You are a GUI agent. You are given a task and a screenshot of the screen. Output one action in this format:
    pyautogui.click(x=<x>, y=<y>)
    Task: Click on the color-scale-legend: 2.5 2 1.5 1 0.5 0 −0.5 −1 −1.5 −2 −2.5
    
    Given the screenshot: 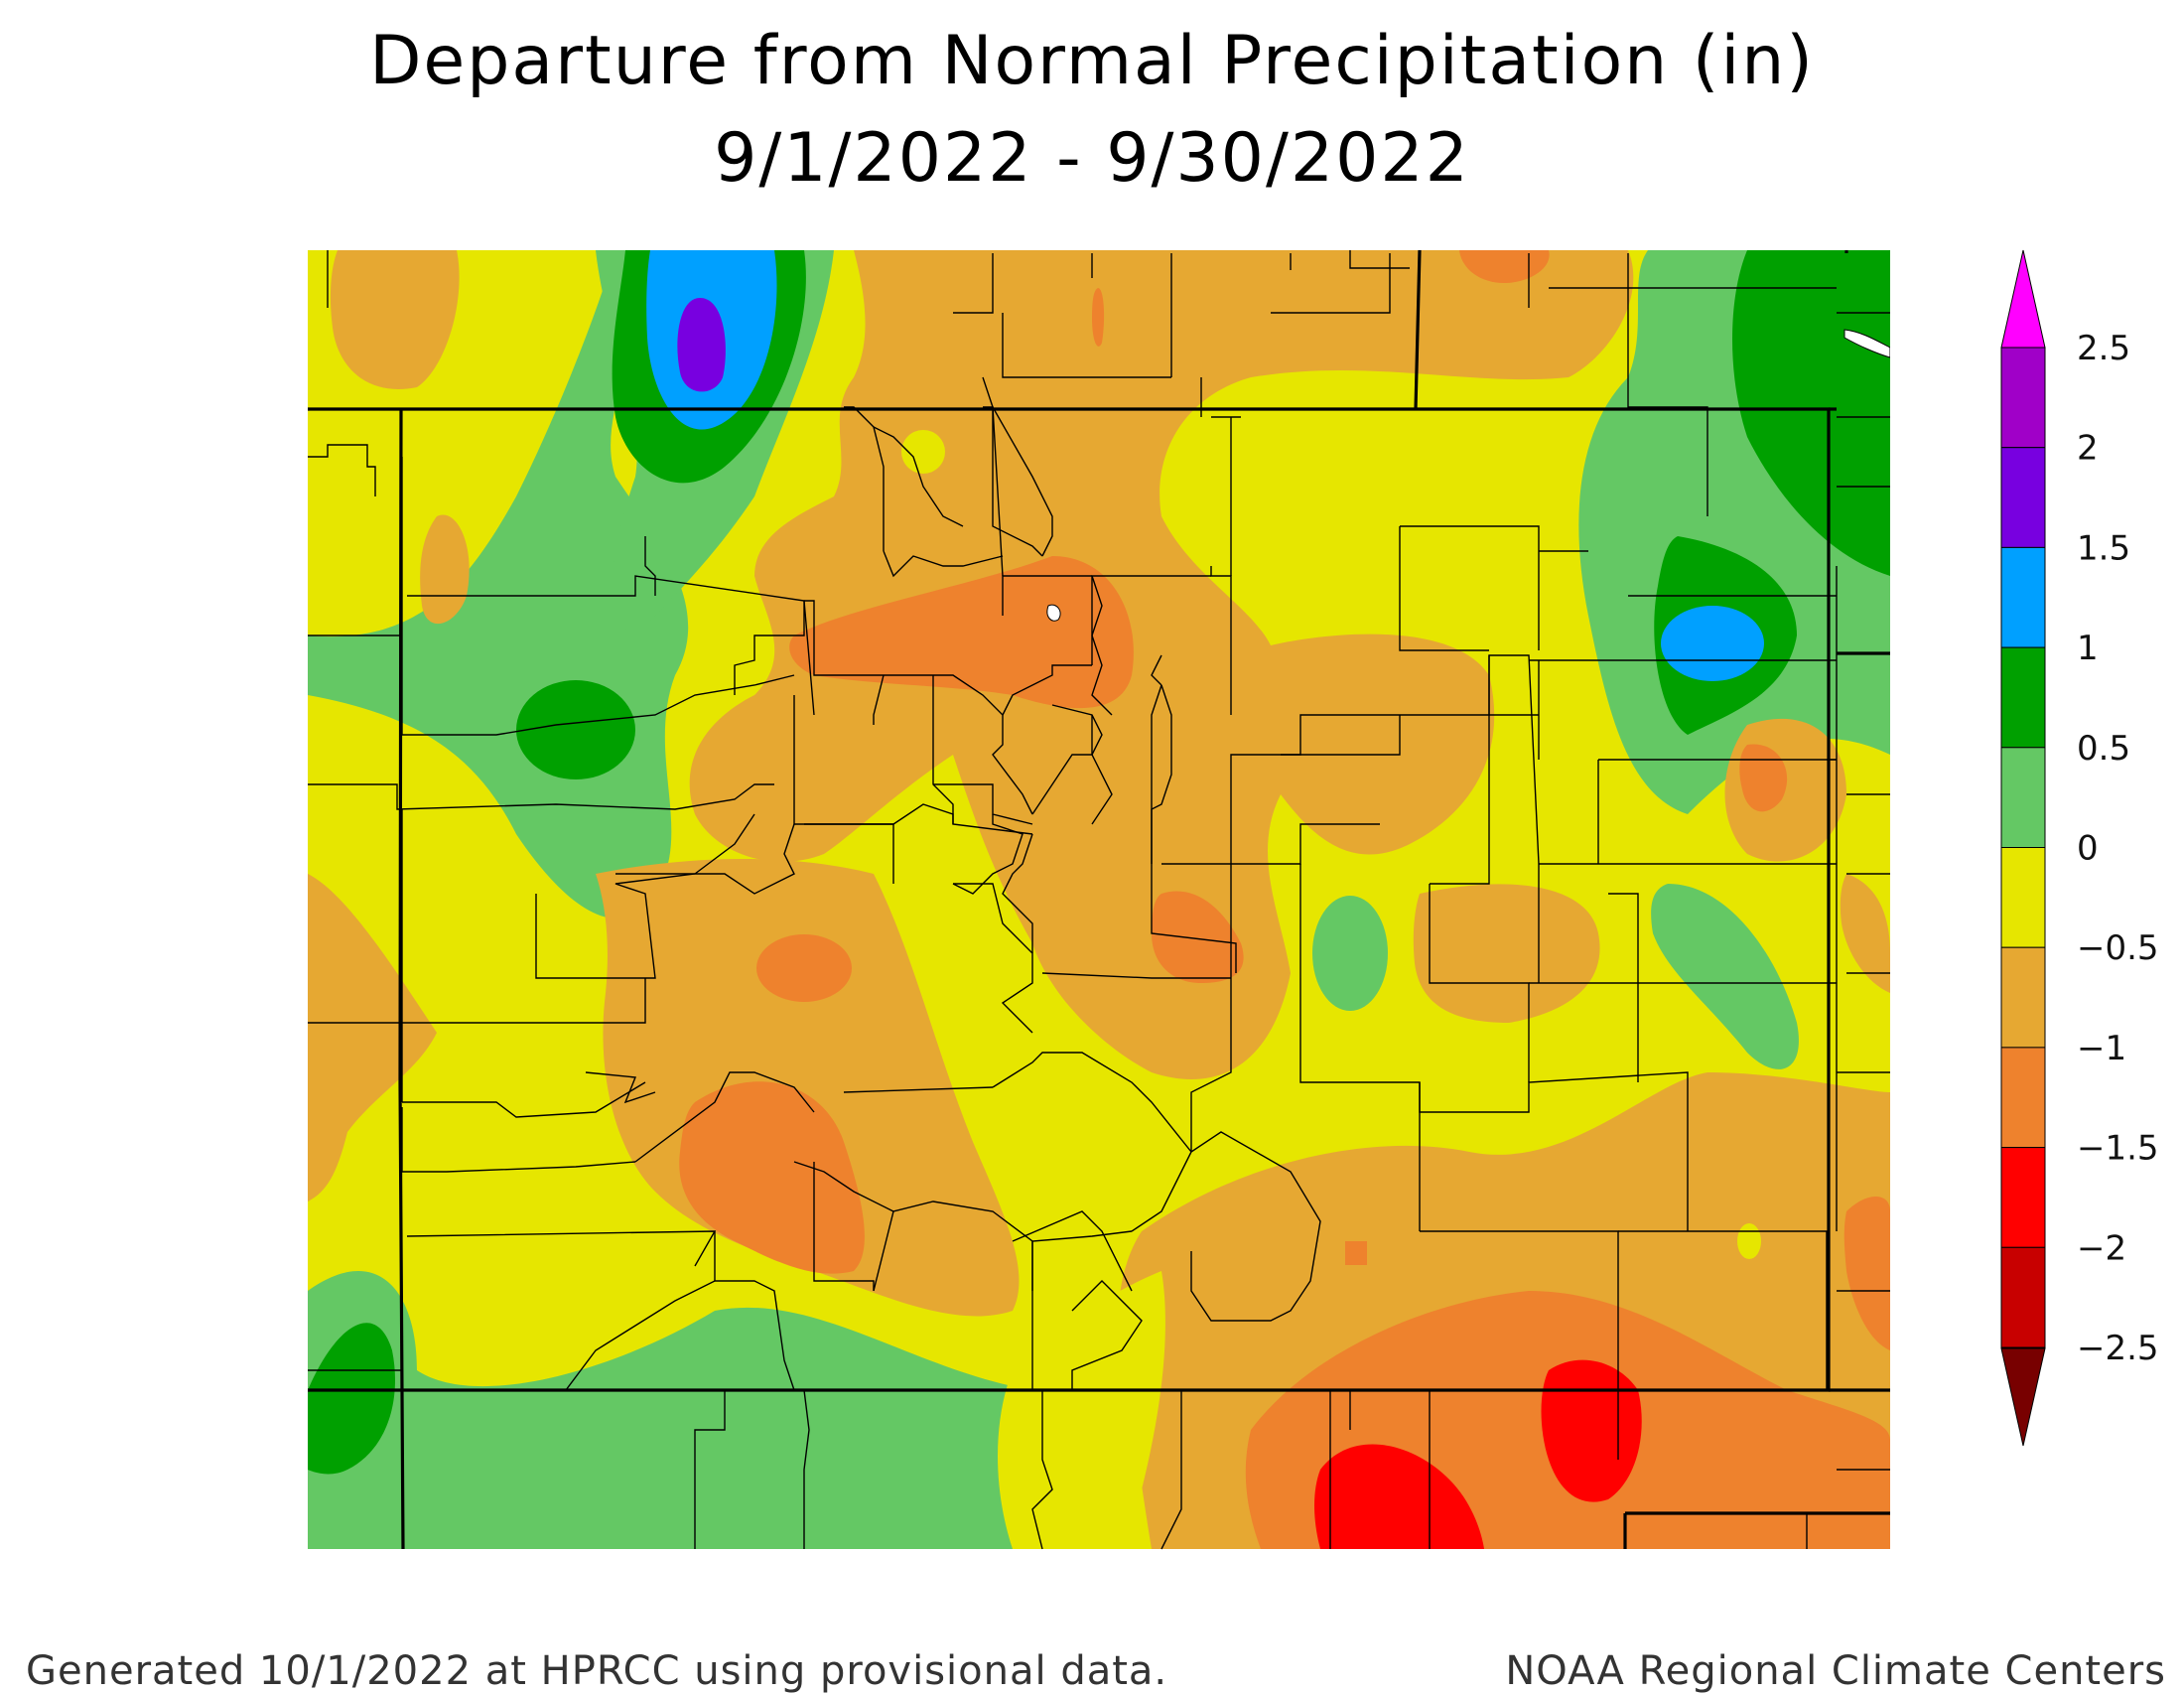 What is the action you would take?
    pyautogui.click(x=2079, y=848)
    